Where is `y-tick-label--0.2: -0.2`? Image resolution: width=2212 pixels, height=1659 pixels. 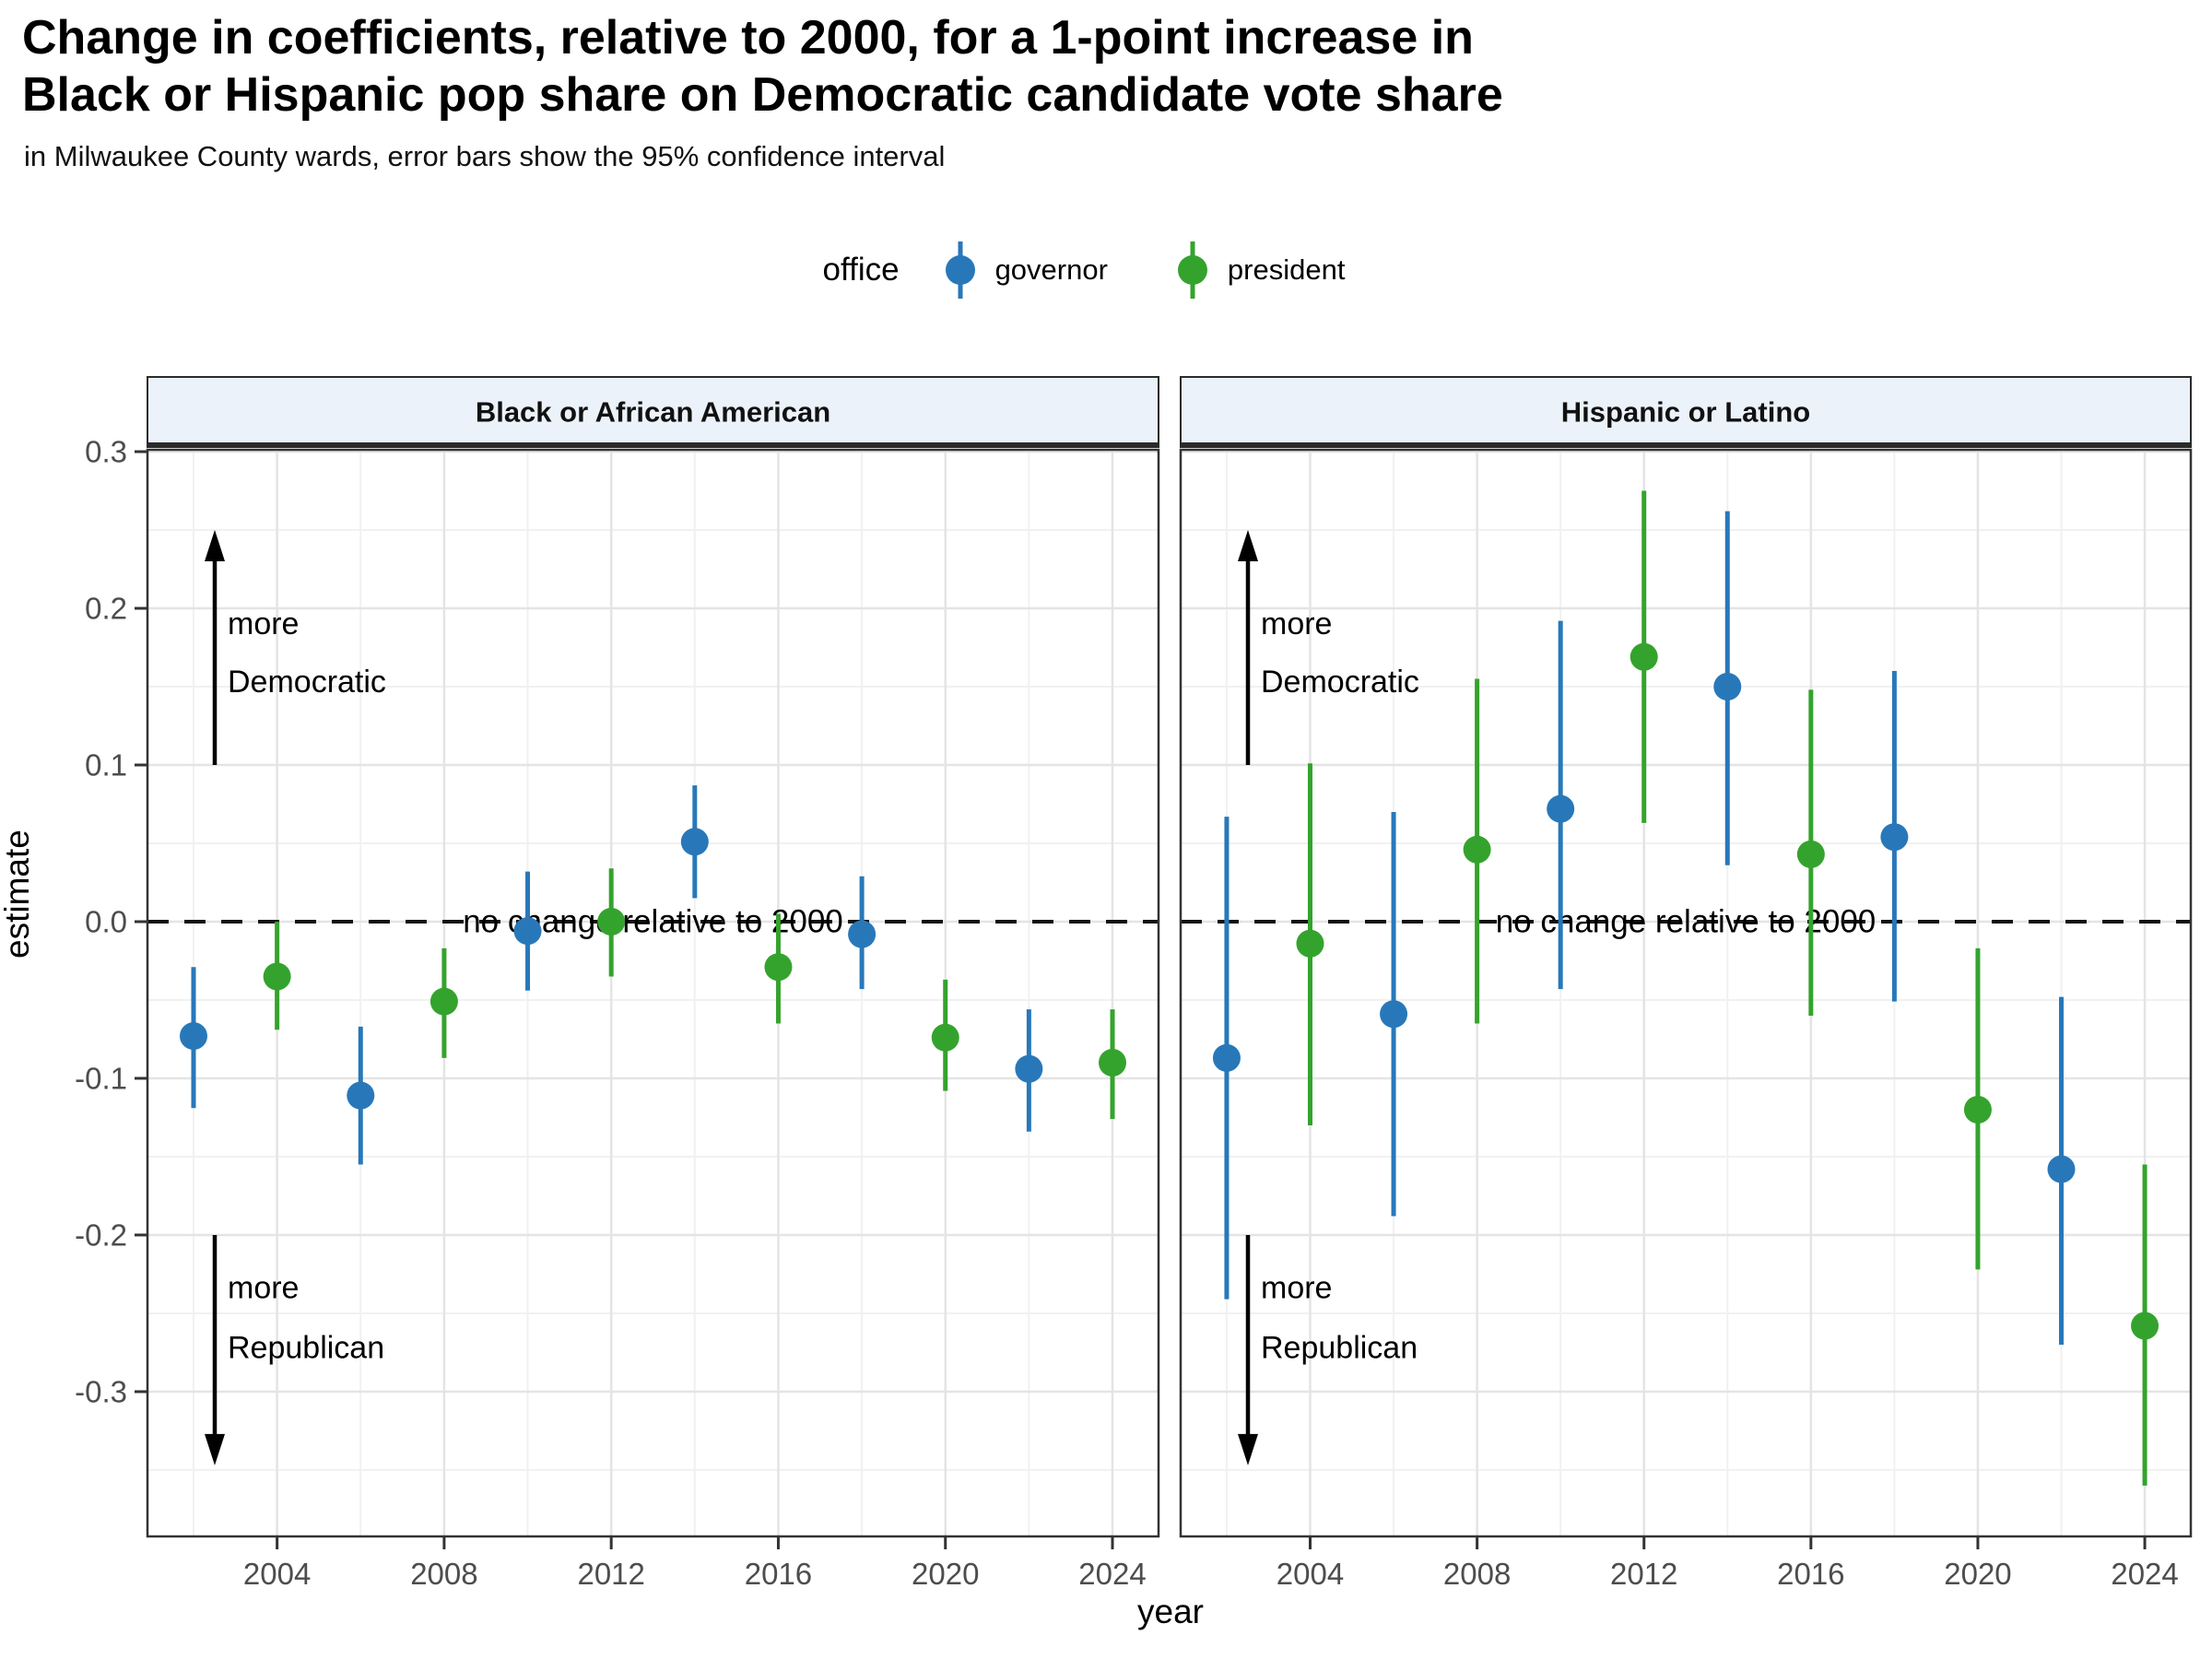
y-tick-label--0.2: -0.2 is located at coordinates (101, 1235).